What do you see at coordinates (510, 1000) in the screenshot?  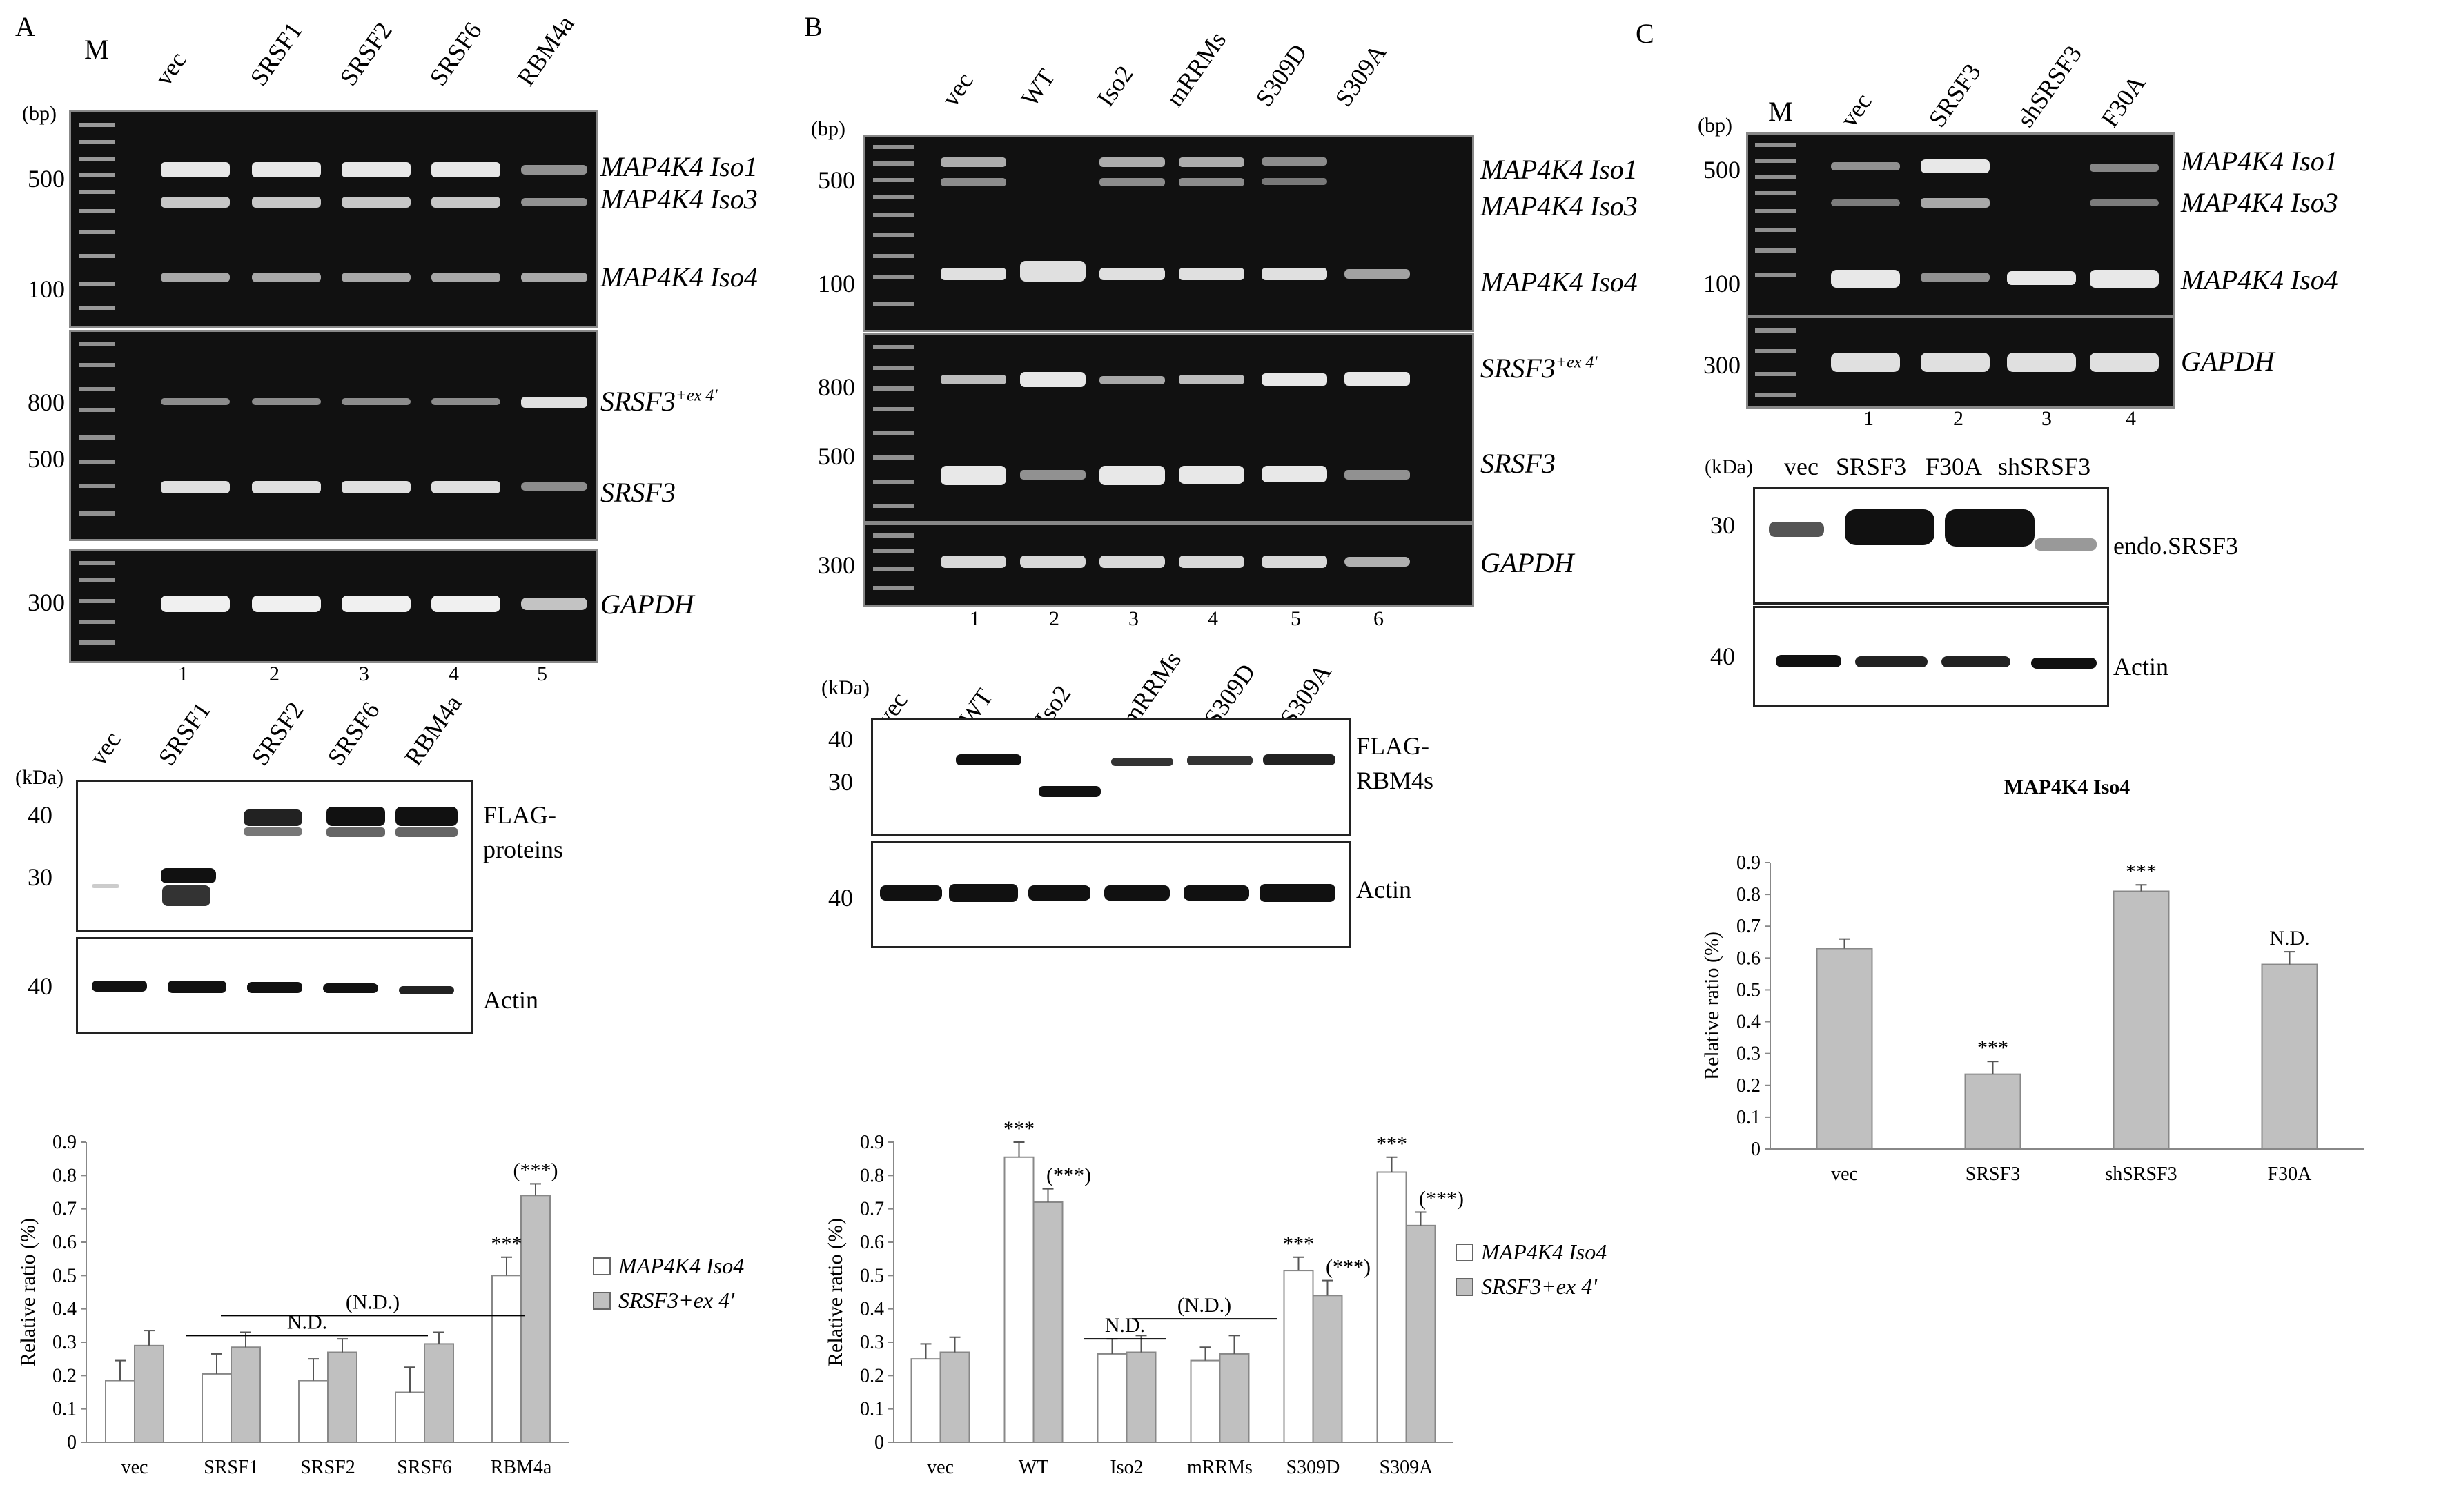 I see `wb2-label-a: Actin` at bounding box center [510, 1000].